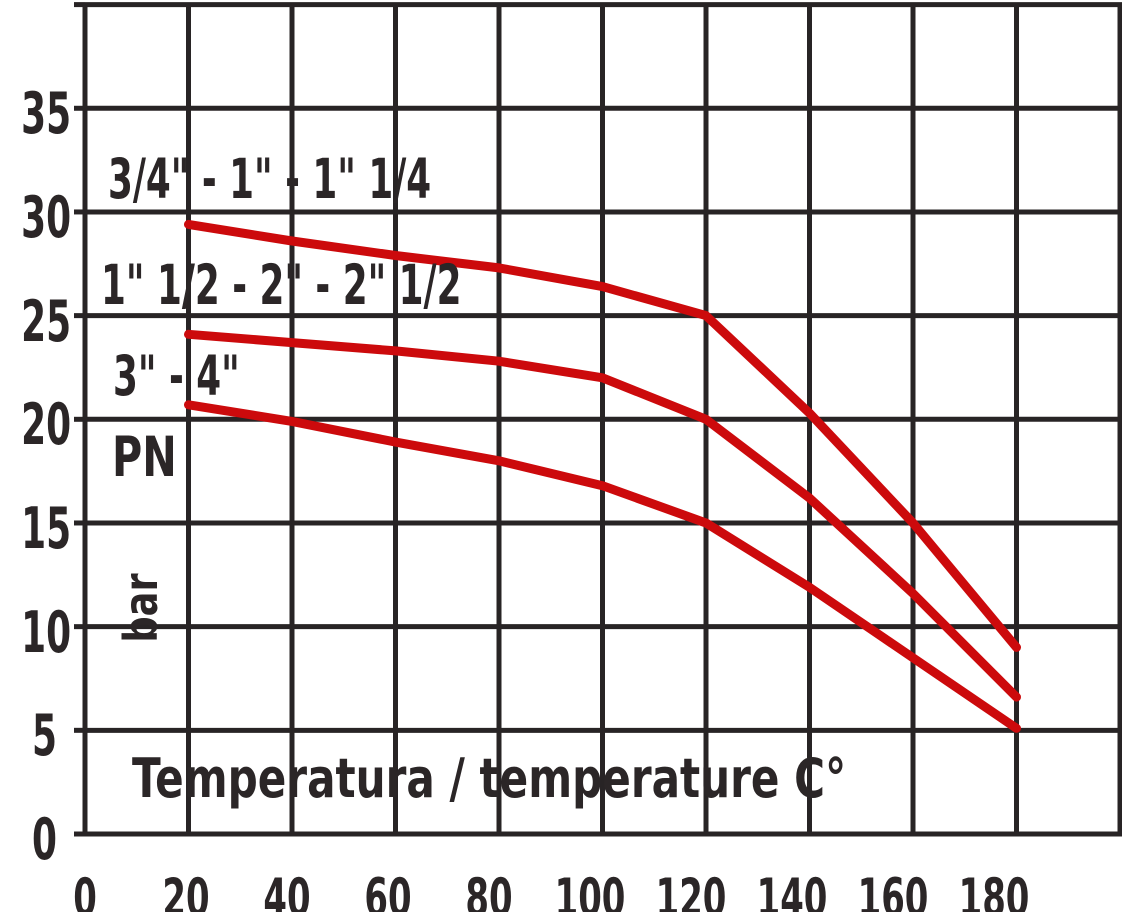 The image size is (1122, 912). I want to click on x-tick-label: 40, so click(287, 890).